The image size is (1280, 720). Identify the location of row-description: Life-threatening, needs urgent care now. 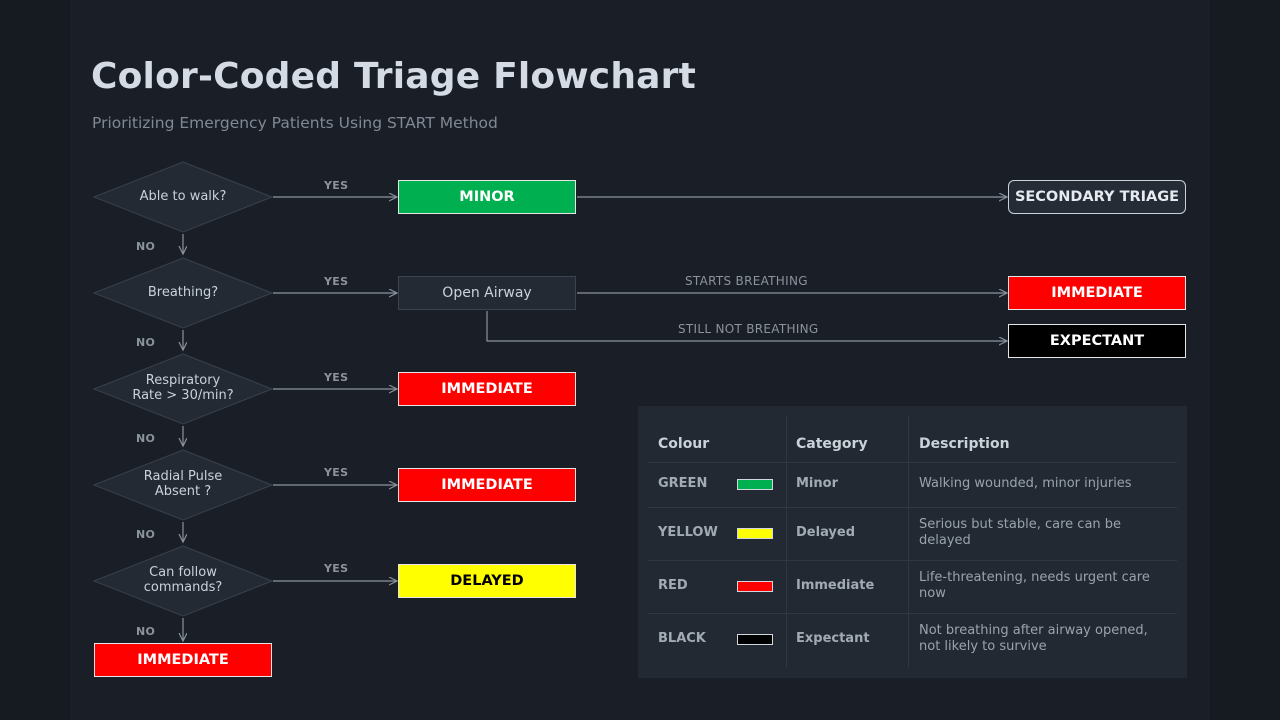
(1034, 585).